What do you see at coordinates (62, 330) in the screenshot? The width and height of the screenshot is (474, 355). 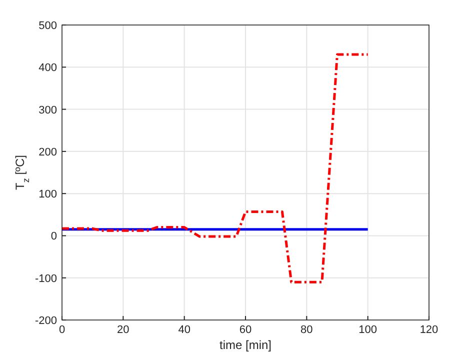 I see `x-tick-label: 0` at bounding box center [62, 330].